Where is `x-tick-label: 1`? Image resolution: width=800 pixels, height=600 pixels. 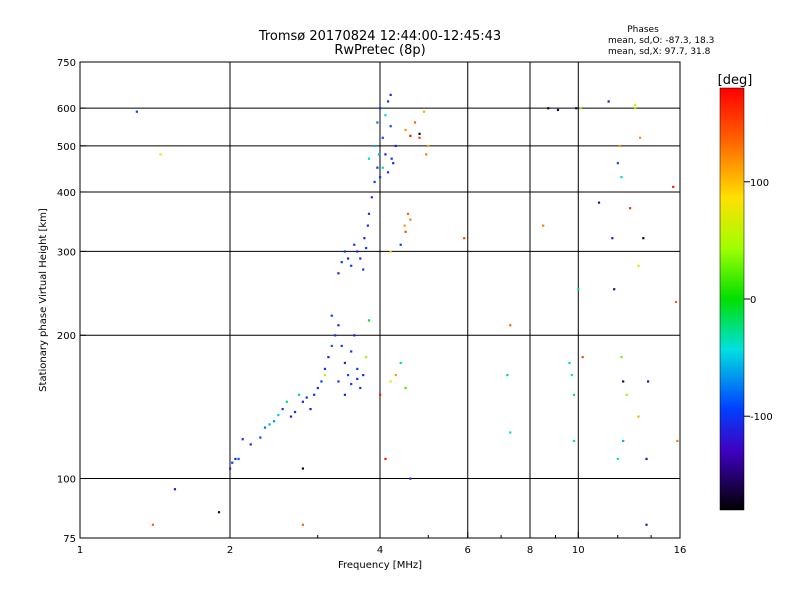 x-tick-label: 1 is located at coordinates (80, 550).